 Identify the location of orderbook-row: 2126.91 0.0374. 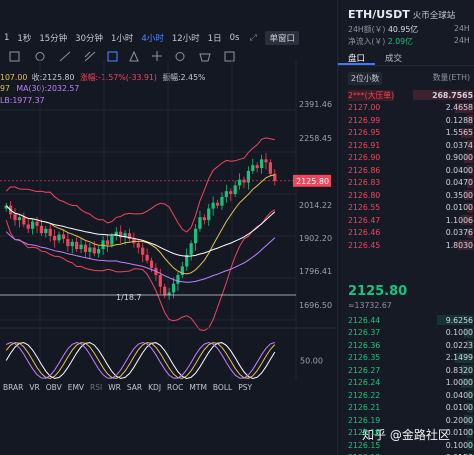
(410, 145).